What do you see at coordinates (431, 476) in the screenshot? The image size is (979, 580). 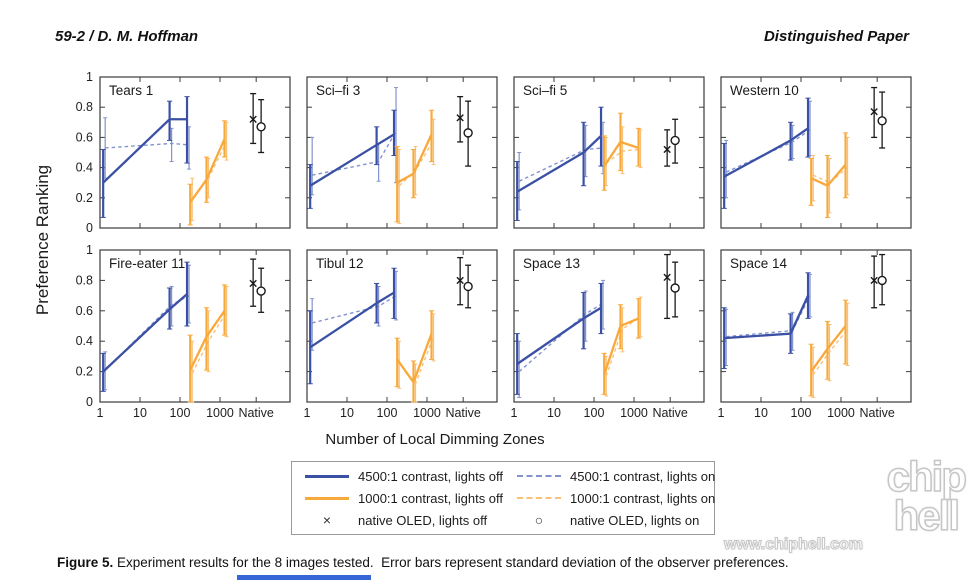 I see `legend-label: 4500:1 contrast, lights off` at bounding box center [431, 476].